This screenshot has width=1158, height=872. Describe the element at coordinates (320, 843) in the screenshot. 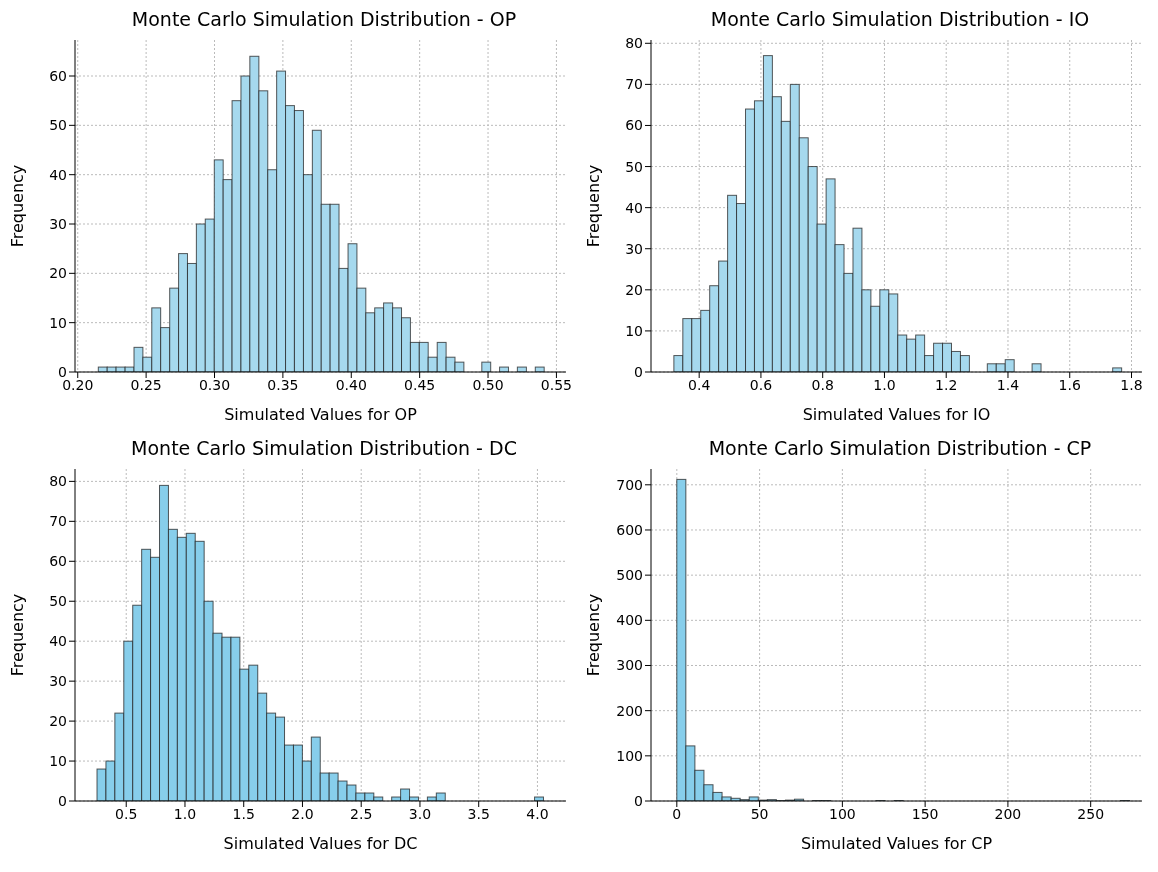

I see `x-axis-title: Simulated Values for DC` at that location.